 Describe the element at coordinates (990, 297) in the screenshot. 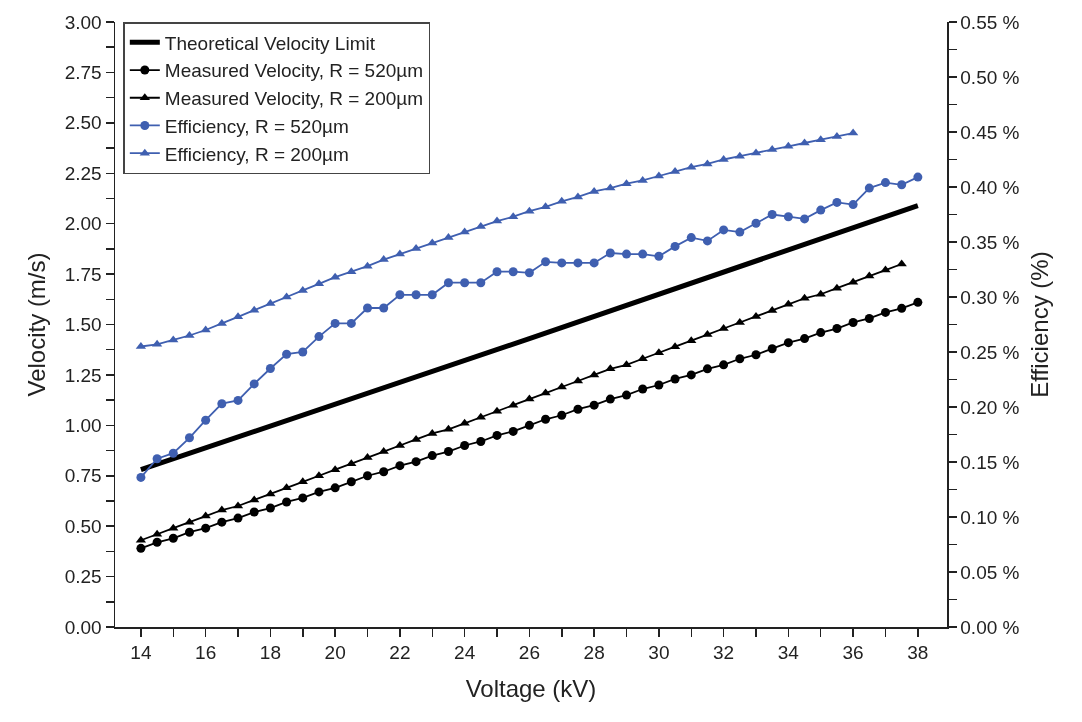

I see `y2-tick-label: 0.30 %` at that location.